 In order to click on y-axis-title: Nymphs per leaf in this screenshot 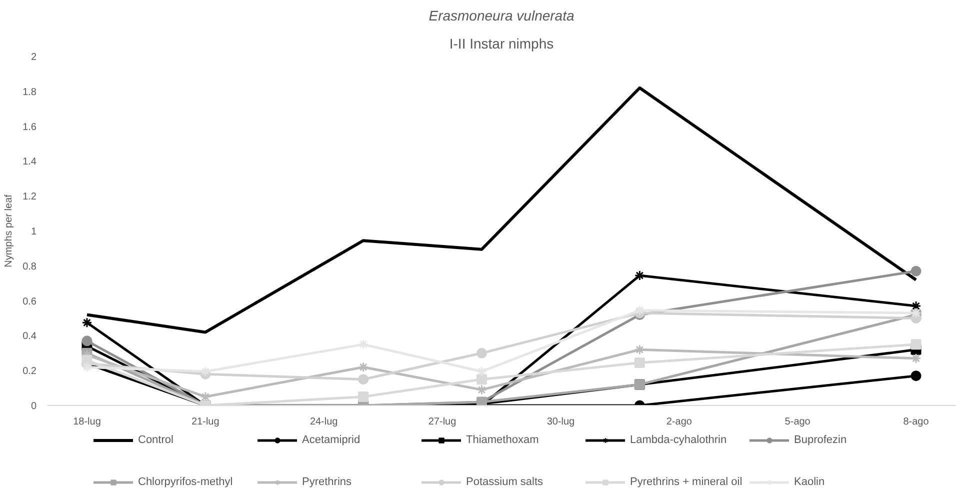, I will do `click(9, 231)`.